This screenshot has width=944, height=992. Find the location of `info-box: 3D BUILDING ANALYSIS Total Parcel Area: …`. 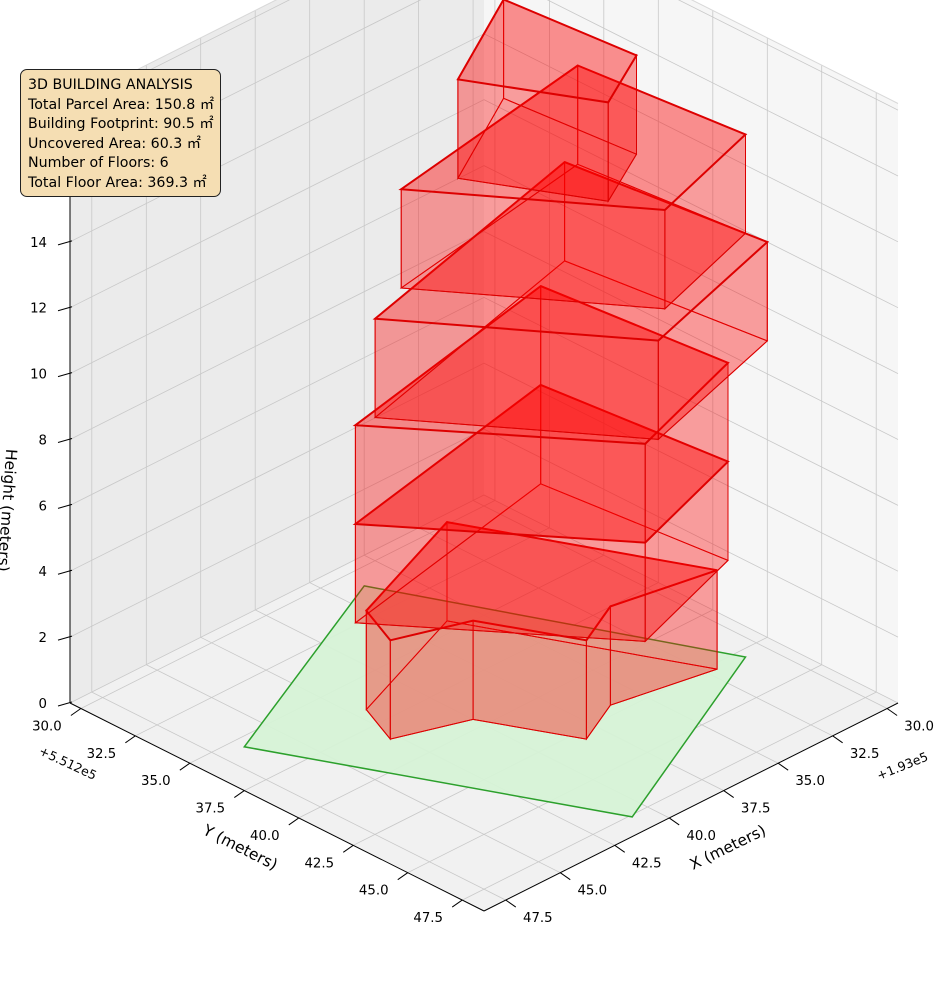

info-box: 3D BUILDING ANALYSIS Total Parcel Area: … is located at coordinates (120, 133).